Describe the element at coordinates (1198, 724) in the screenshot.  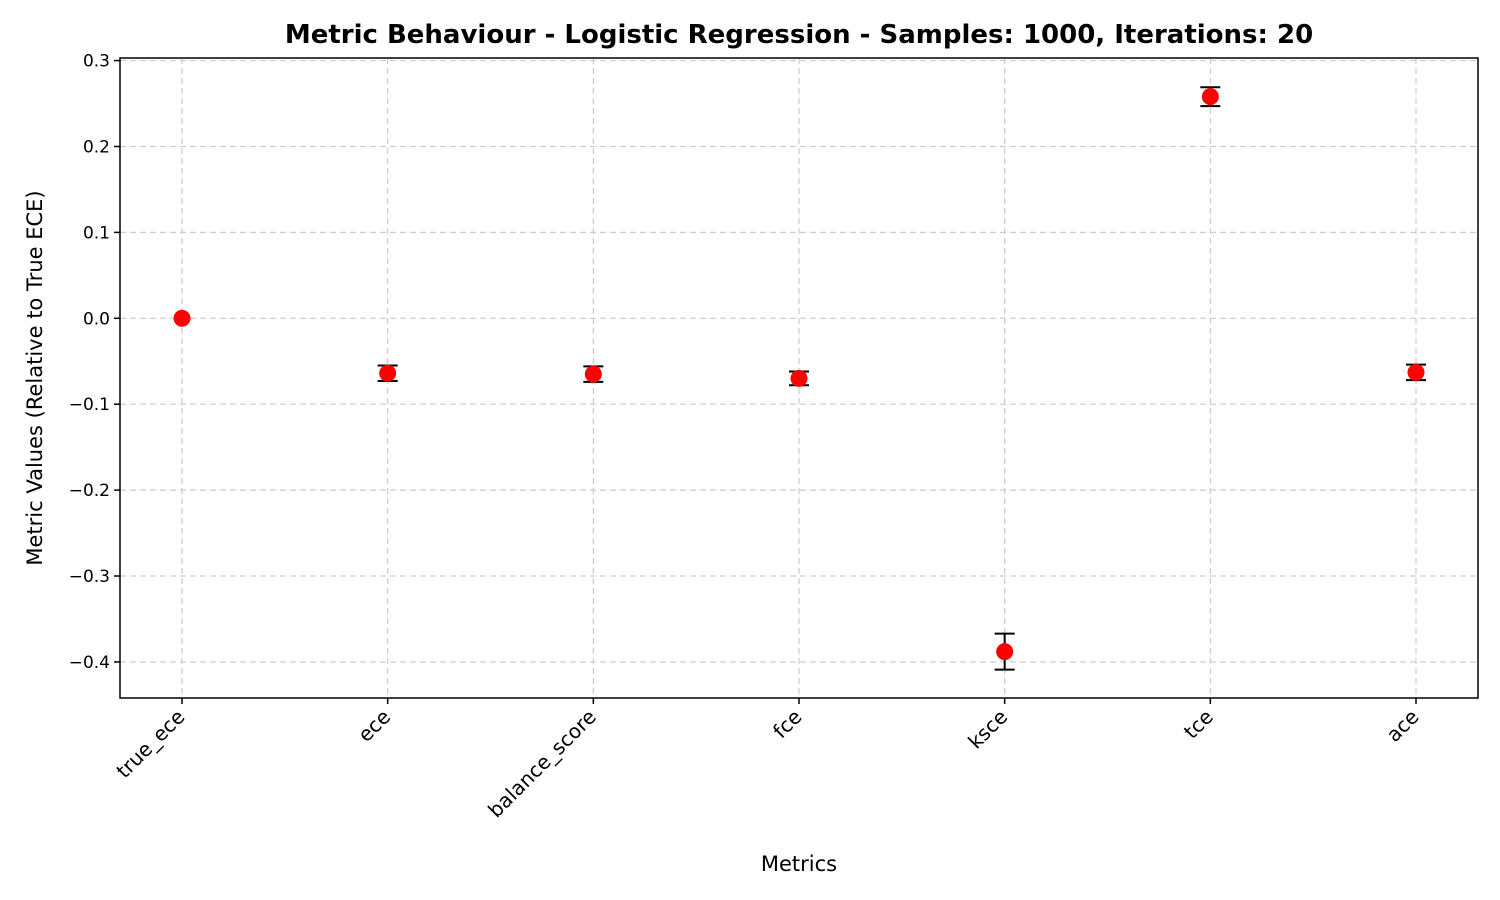
I see `x-tick-label: tce` at that location.